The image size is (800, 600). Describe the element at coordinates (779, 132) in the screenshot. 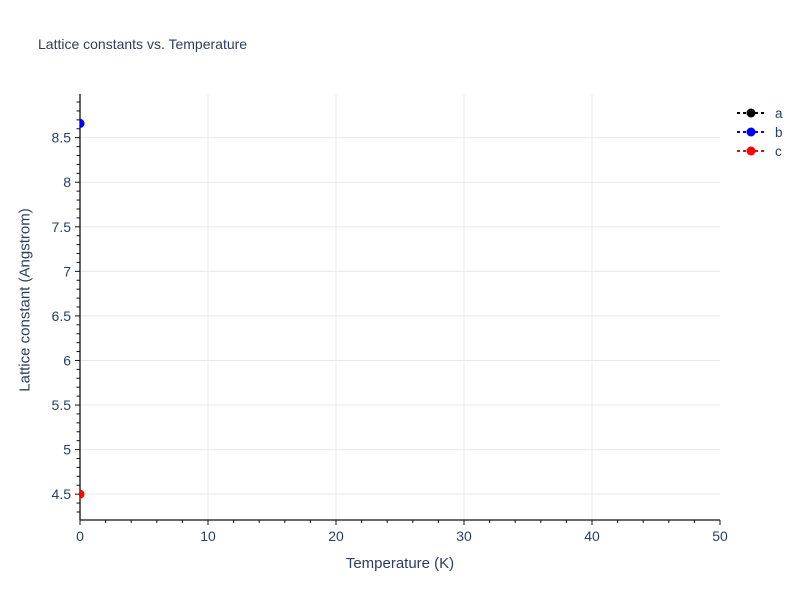

I see `legend-label-b: b` at that location.